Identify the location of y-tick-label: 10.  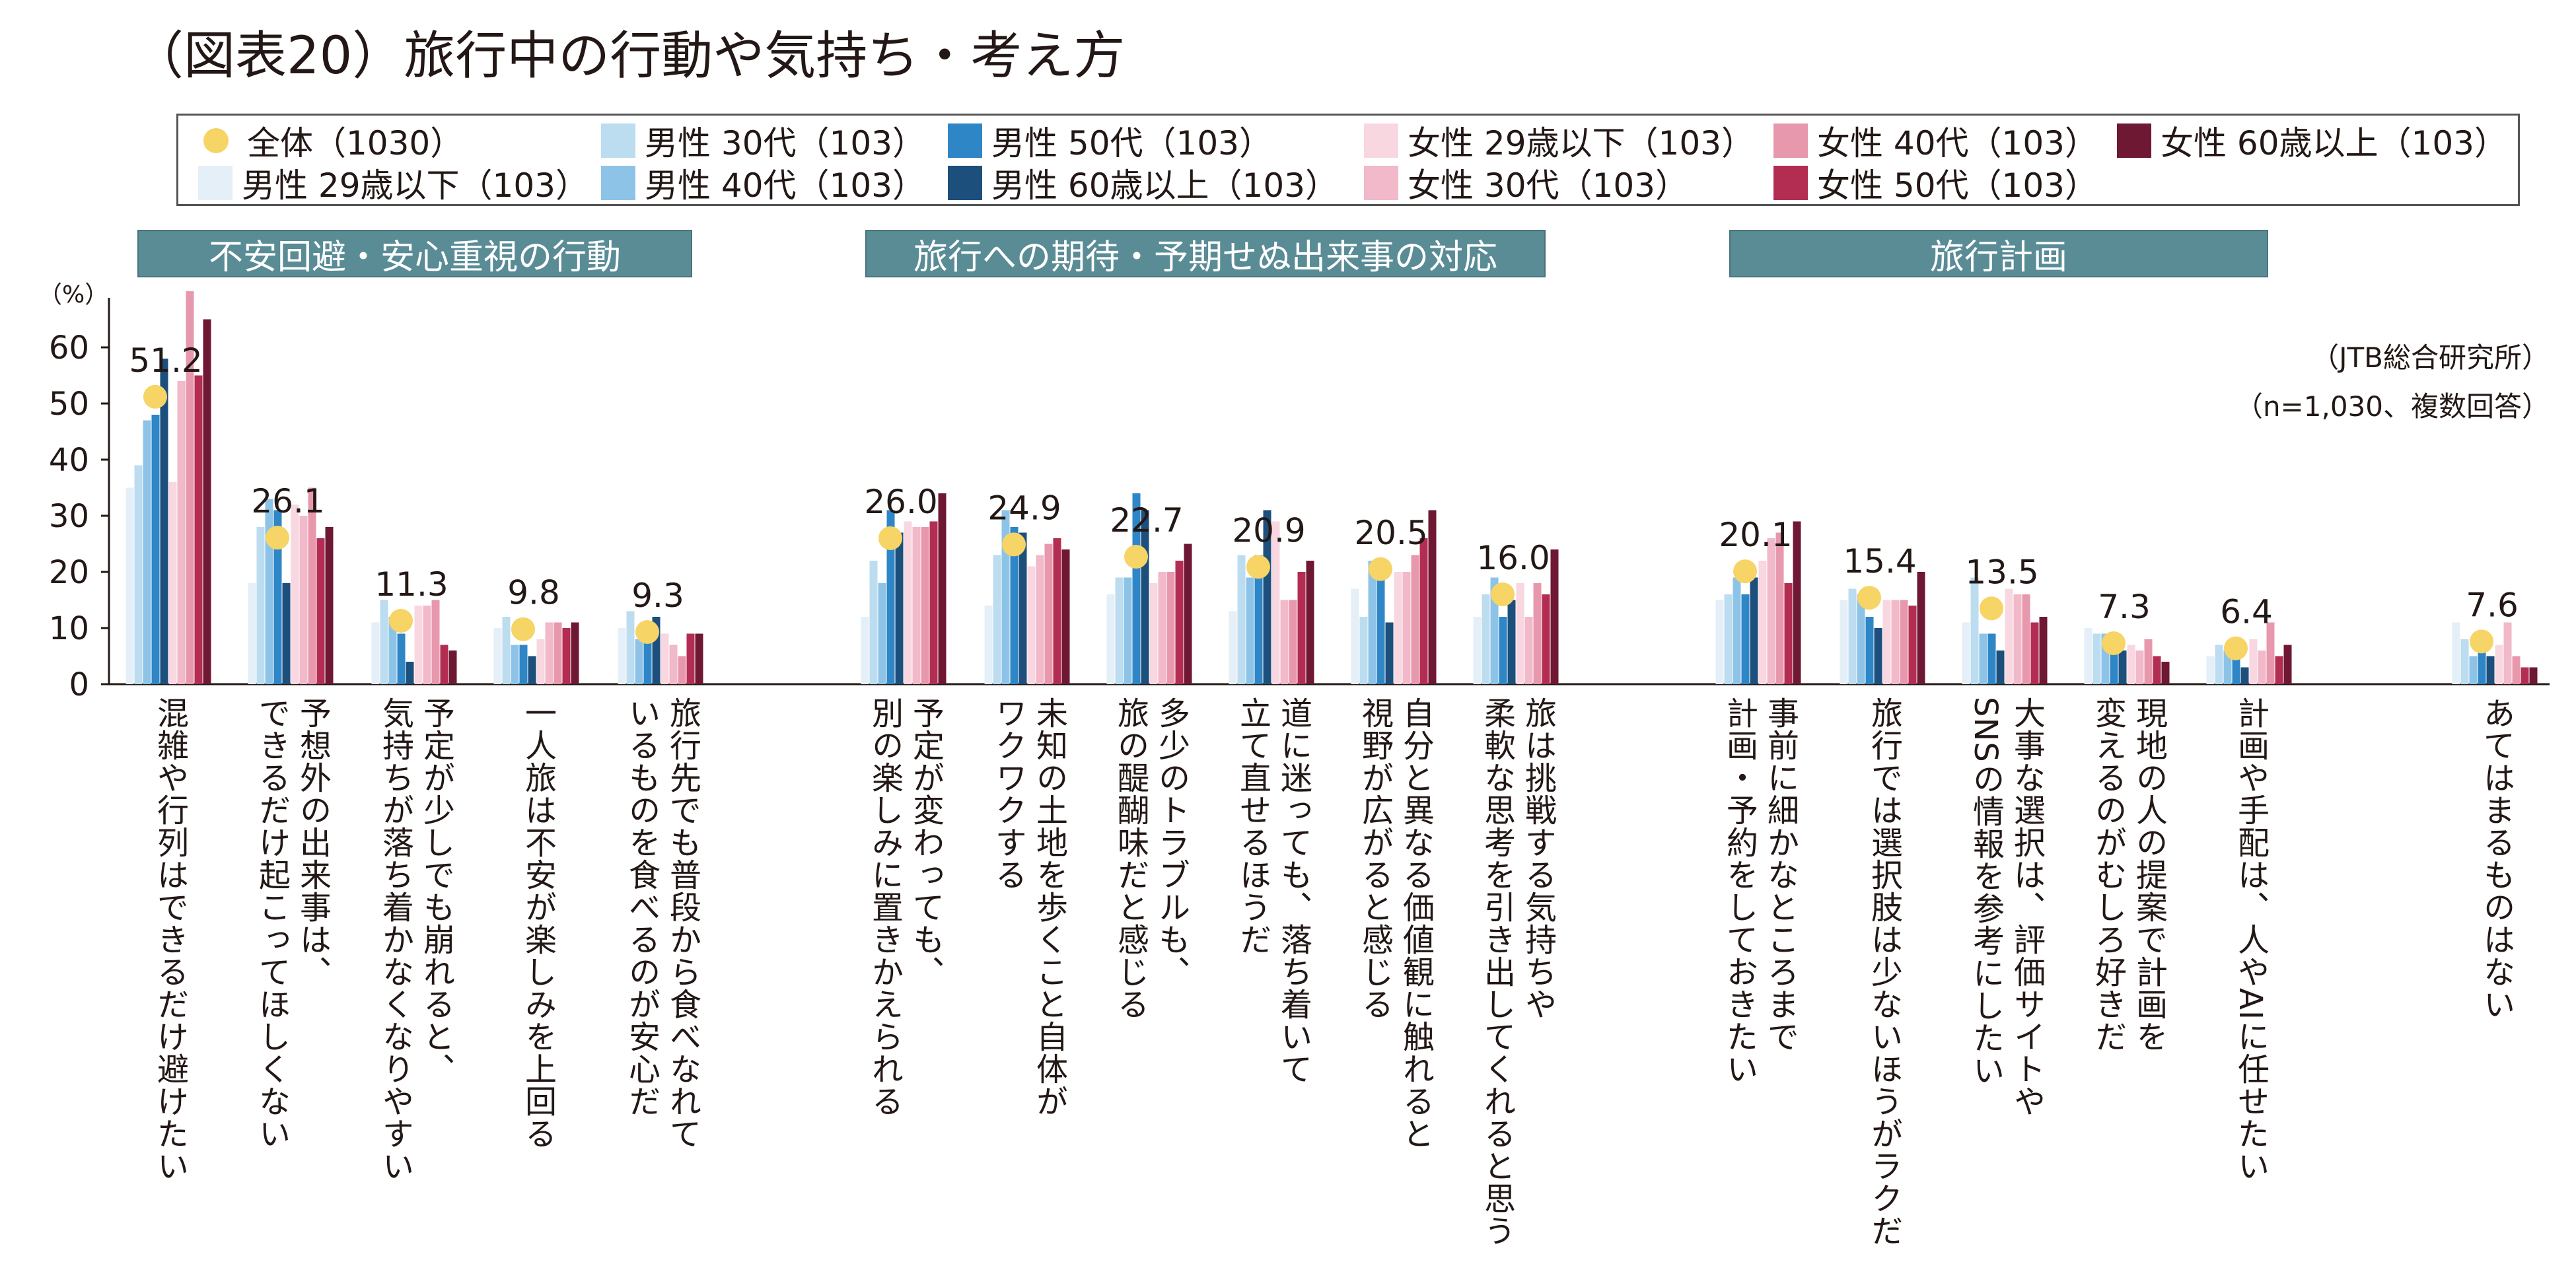
(69, 628).